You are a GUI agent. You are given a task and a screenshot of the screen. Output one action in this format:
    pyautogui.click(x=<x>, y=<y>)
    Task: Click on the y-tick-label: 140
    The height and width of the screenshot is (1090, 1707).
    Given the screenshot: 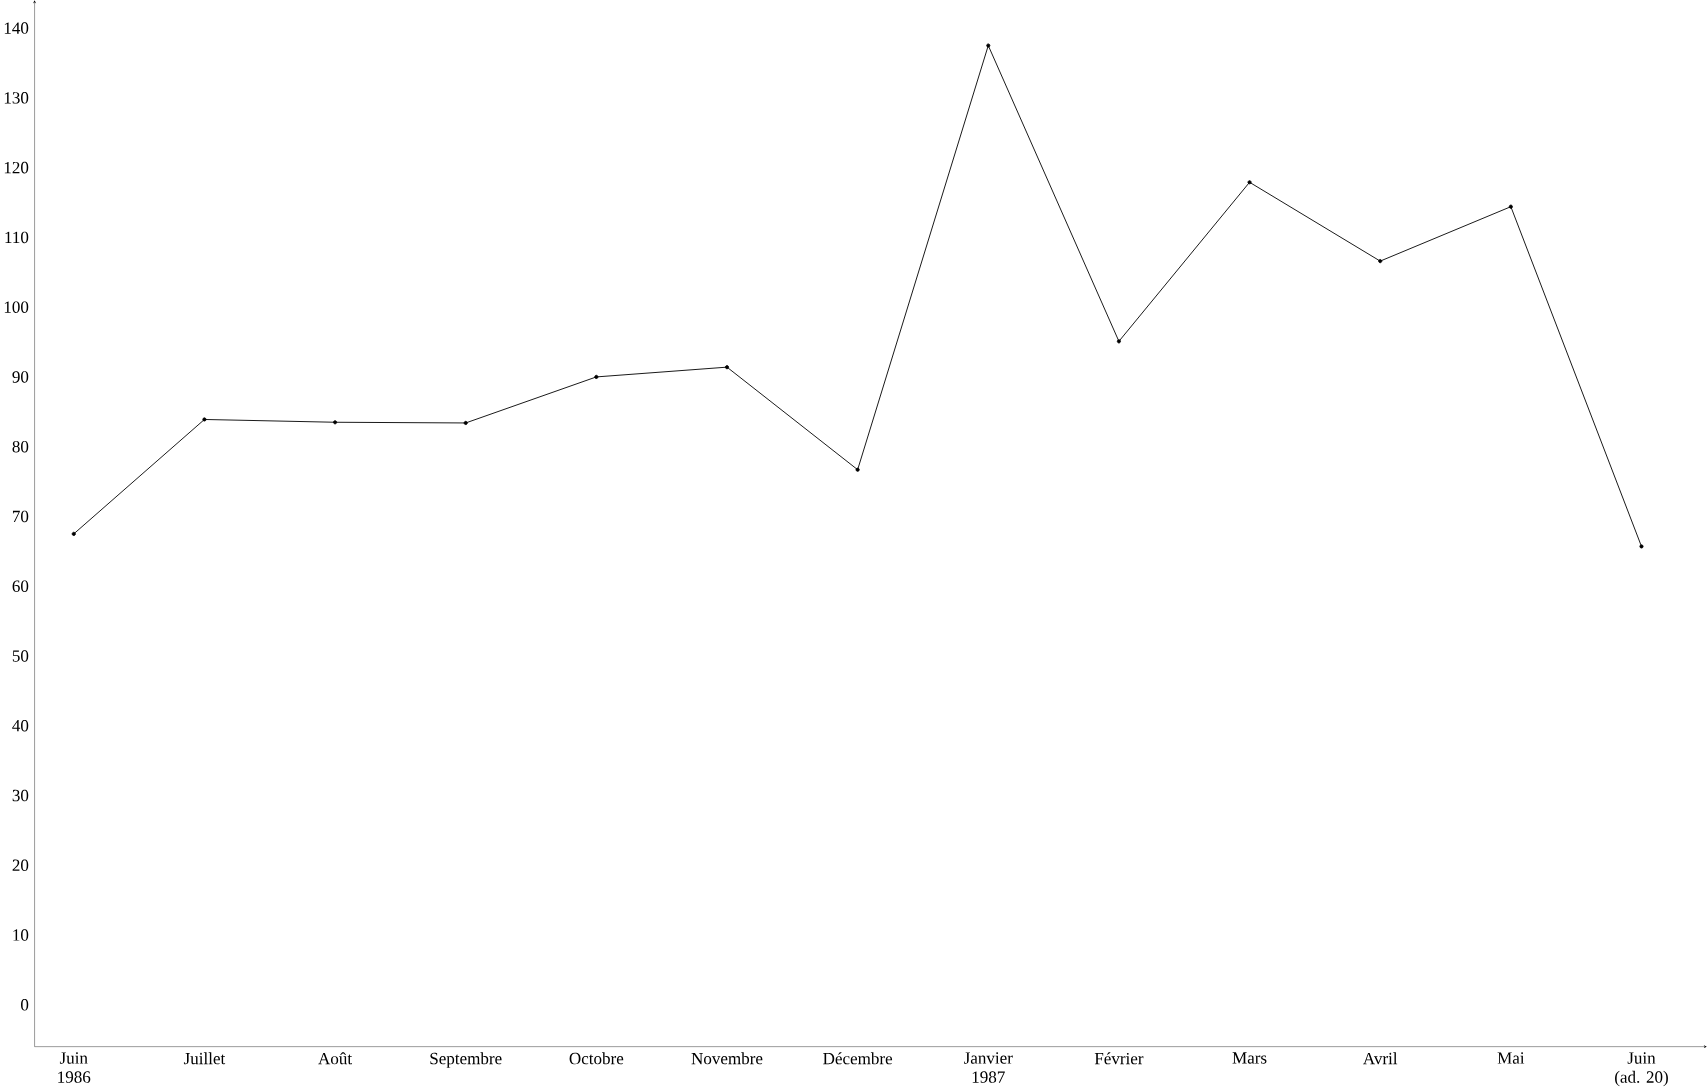 What is the action you would take?
    pyautogui.click(x=16, y=28)
    